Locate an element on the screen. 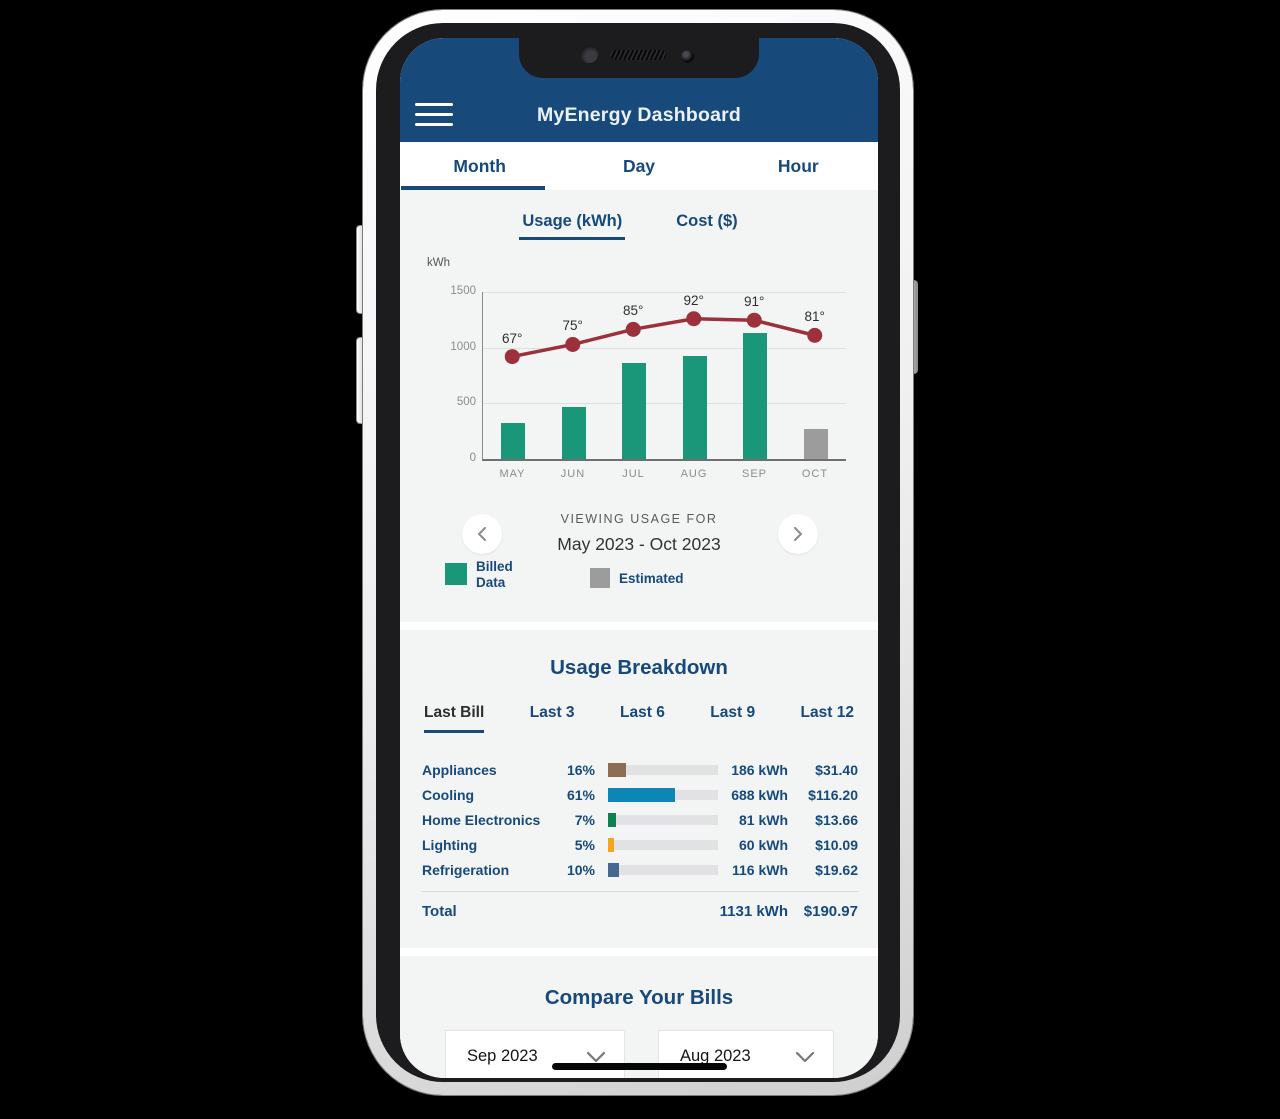 This screenshot has width=1280, height=1119. cost-value: $10.09 is located at coordinates (836, 845).